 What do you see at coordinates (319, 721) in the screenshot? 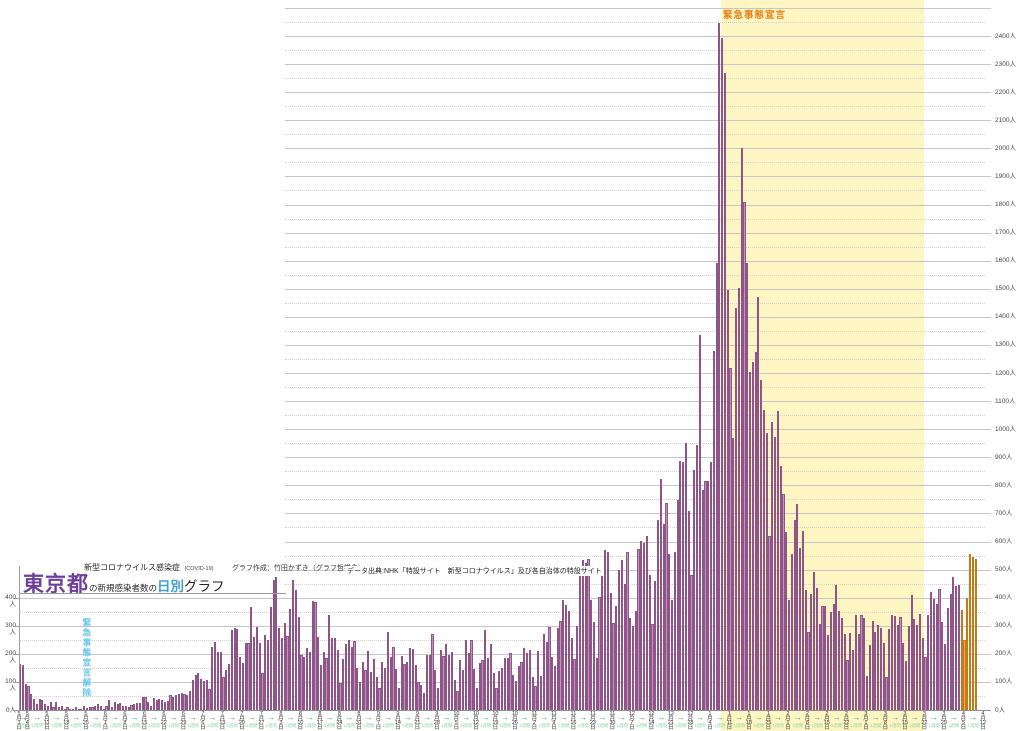
I see `x-axis-label: 8 月 17 日` at bounding box center [319, 721].